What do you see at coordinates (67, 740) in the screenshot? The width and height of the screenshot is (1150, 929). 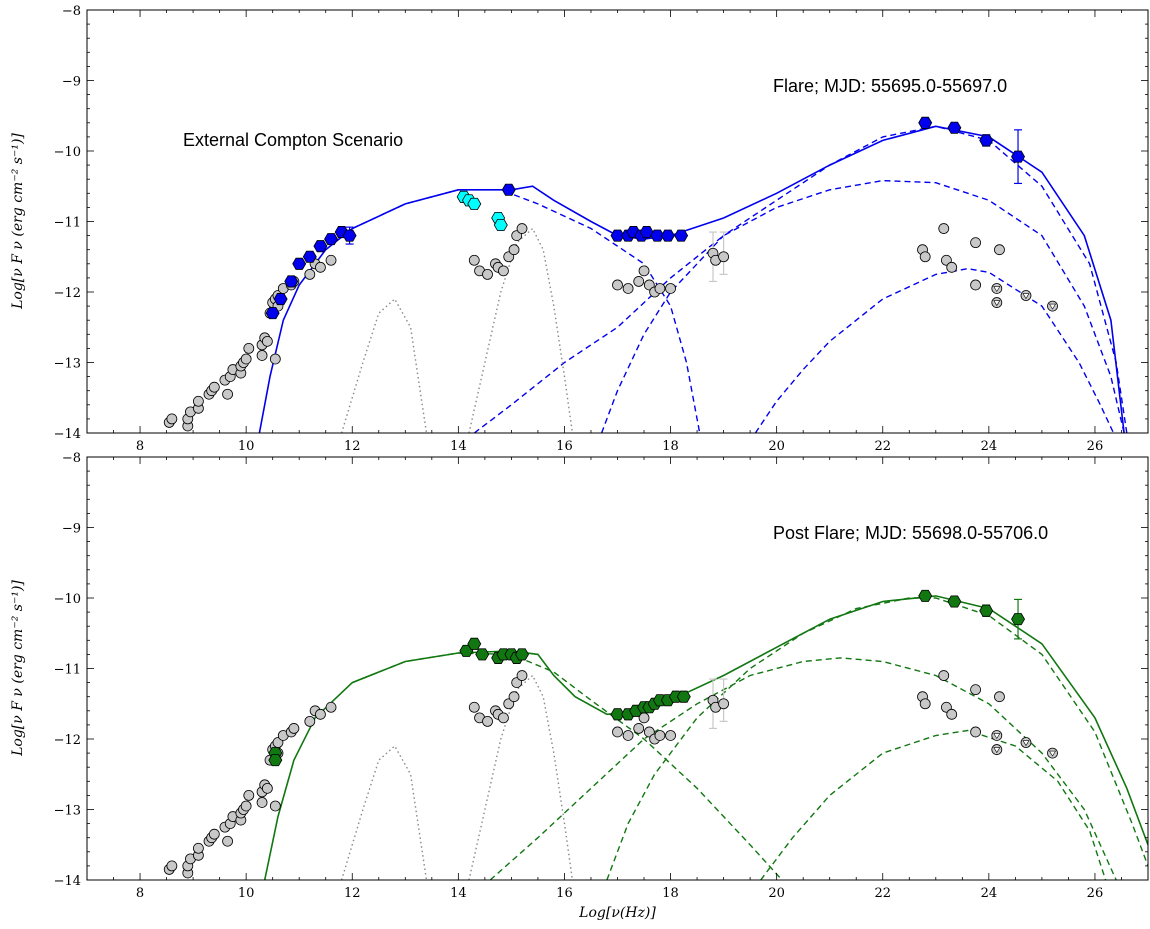 I see `y-tick-label: −12` at bounding box center [67, 740].